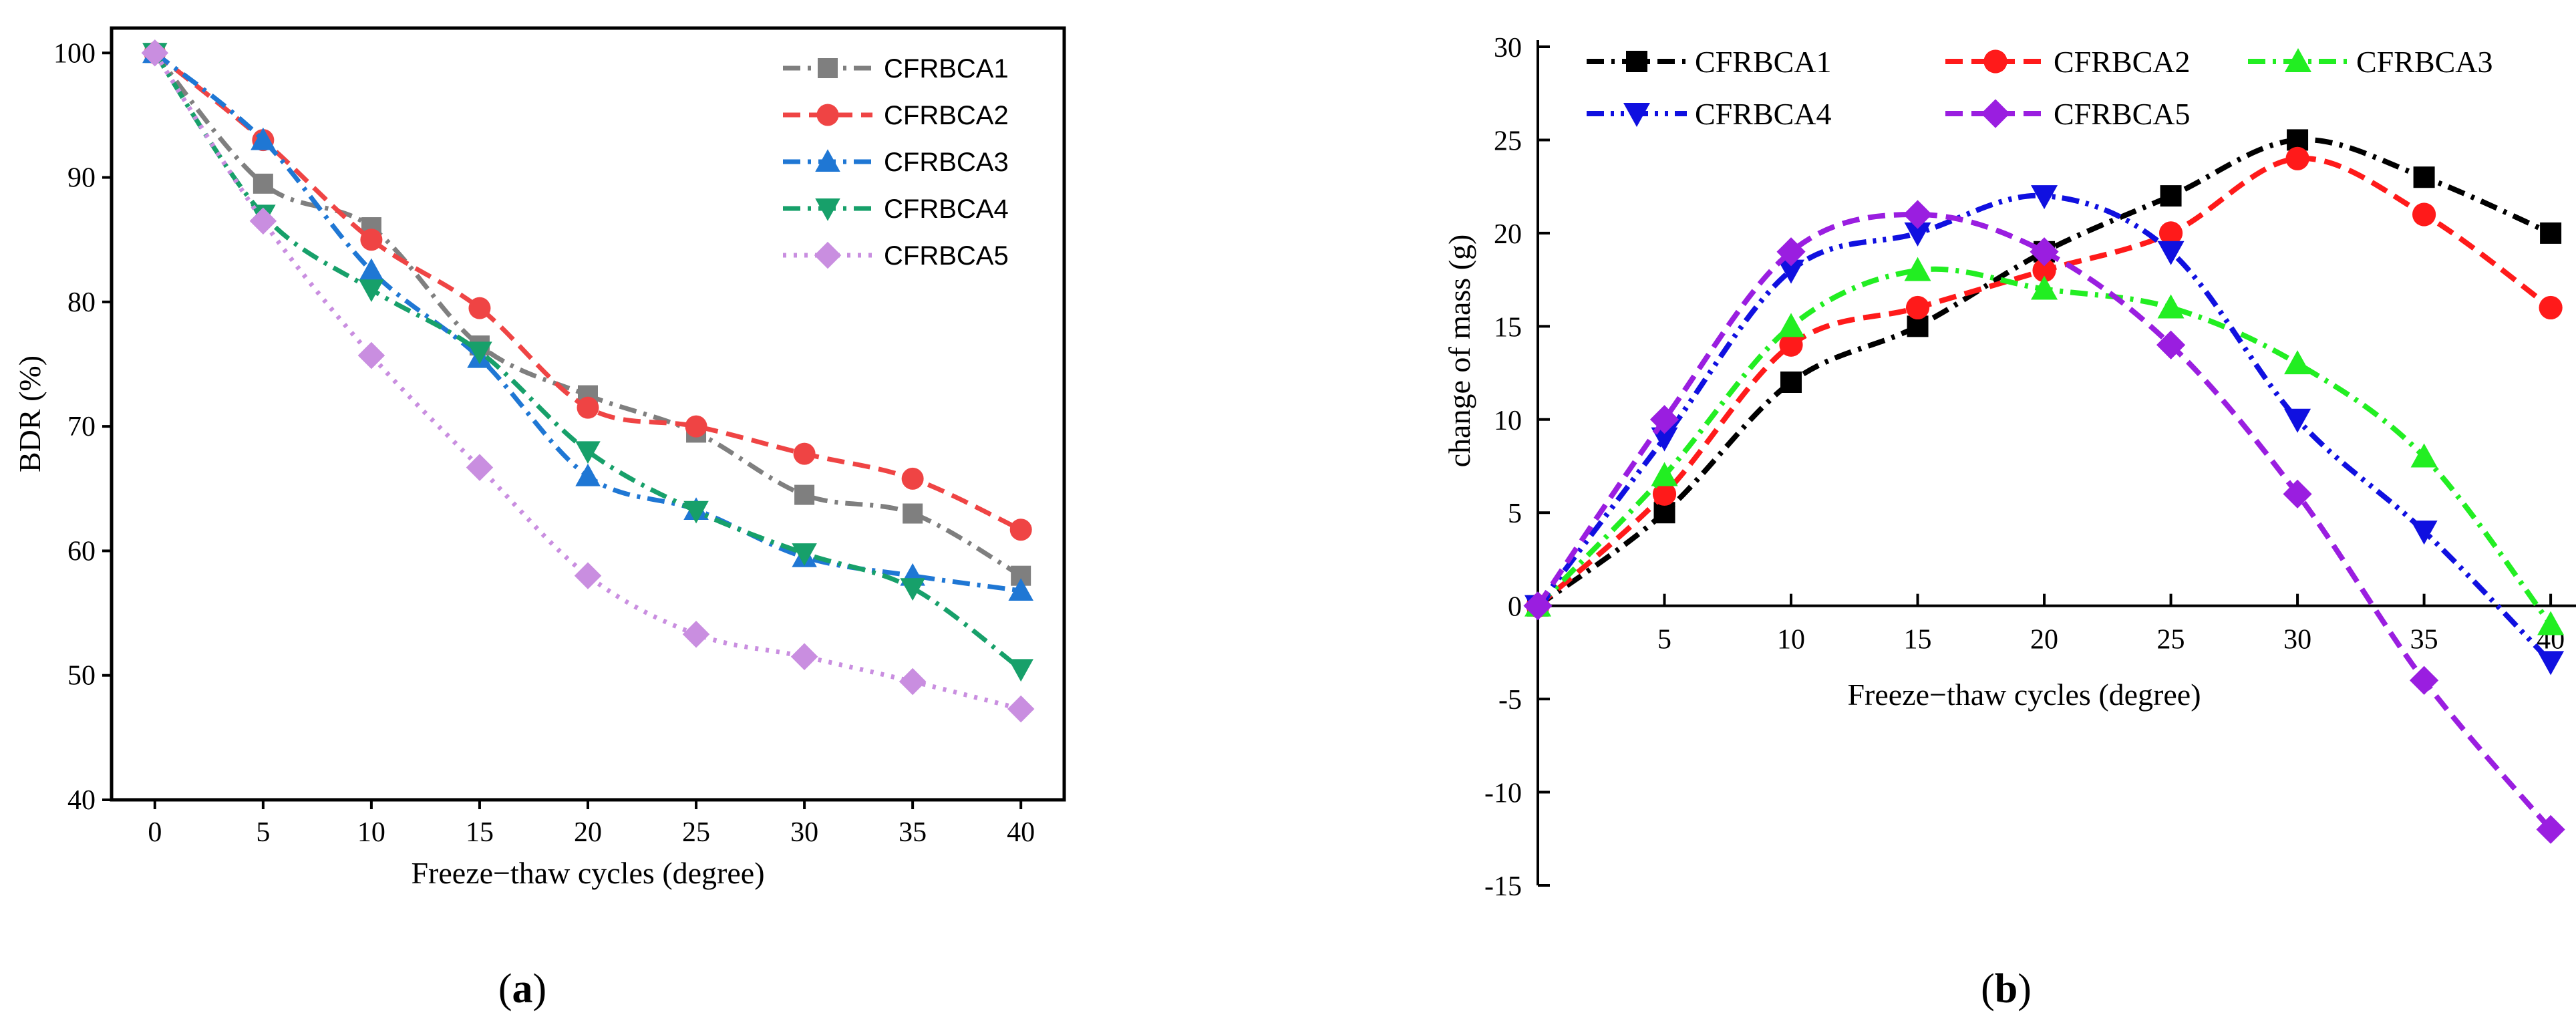 This screenshot has height=1021, width=2576. I want to click on y-axis-title: change of mass (g), so click(1459, 351).